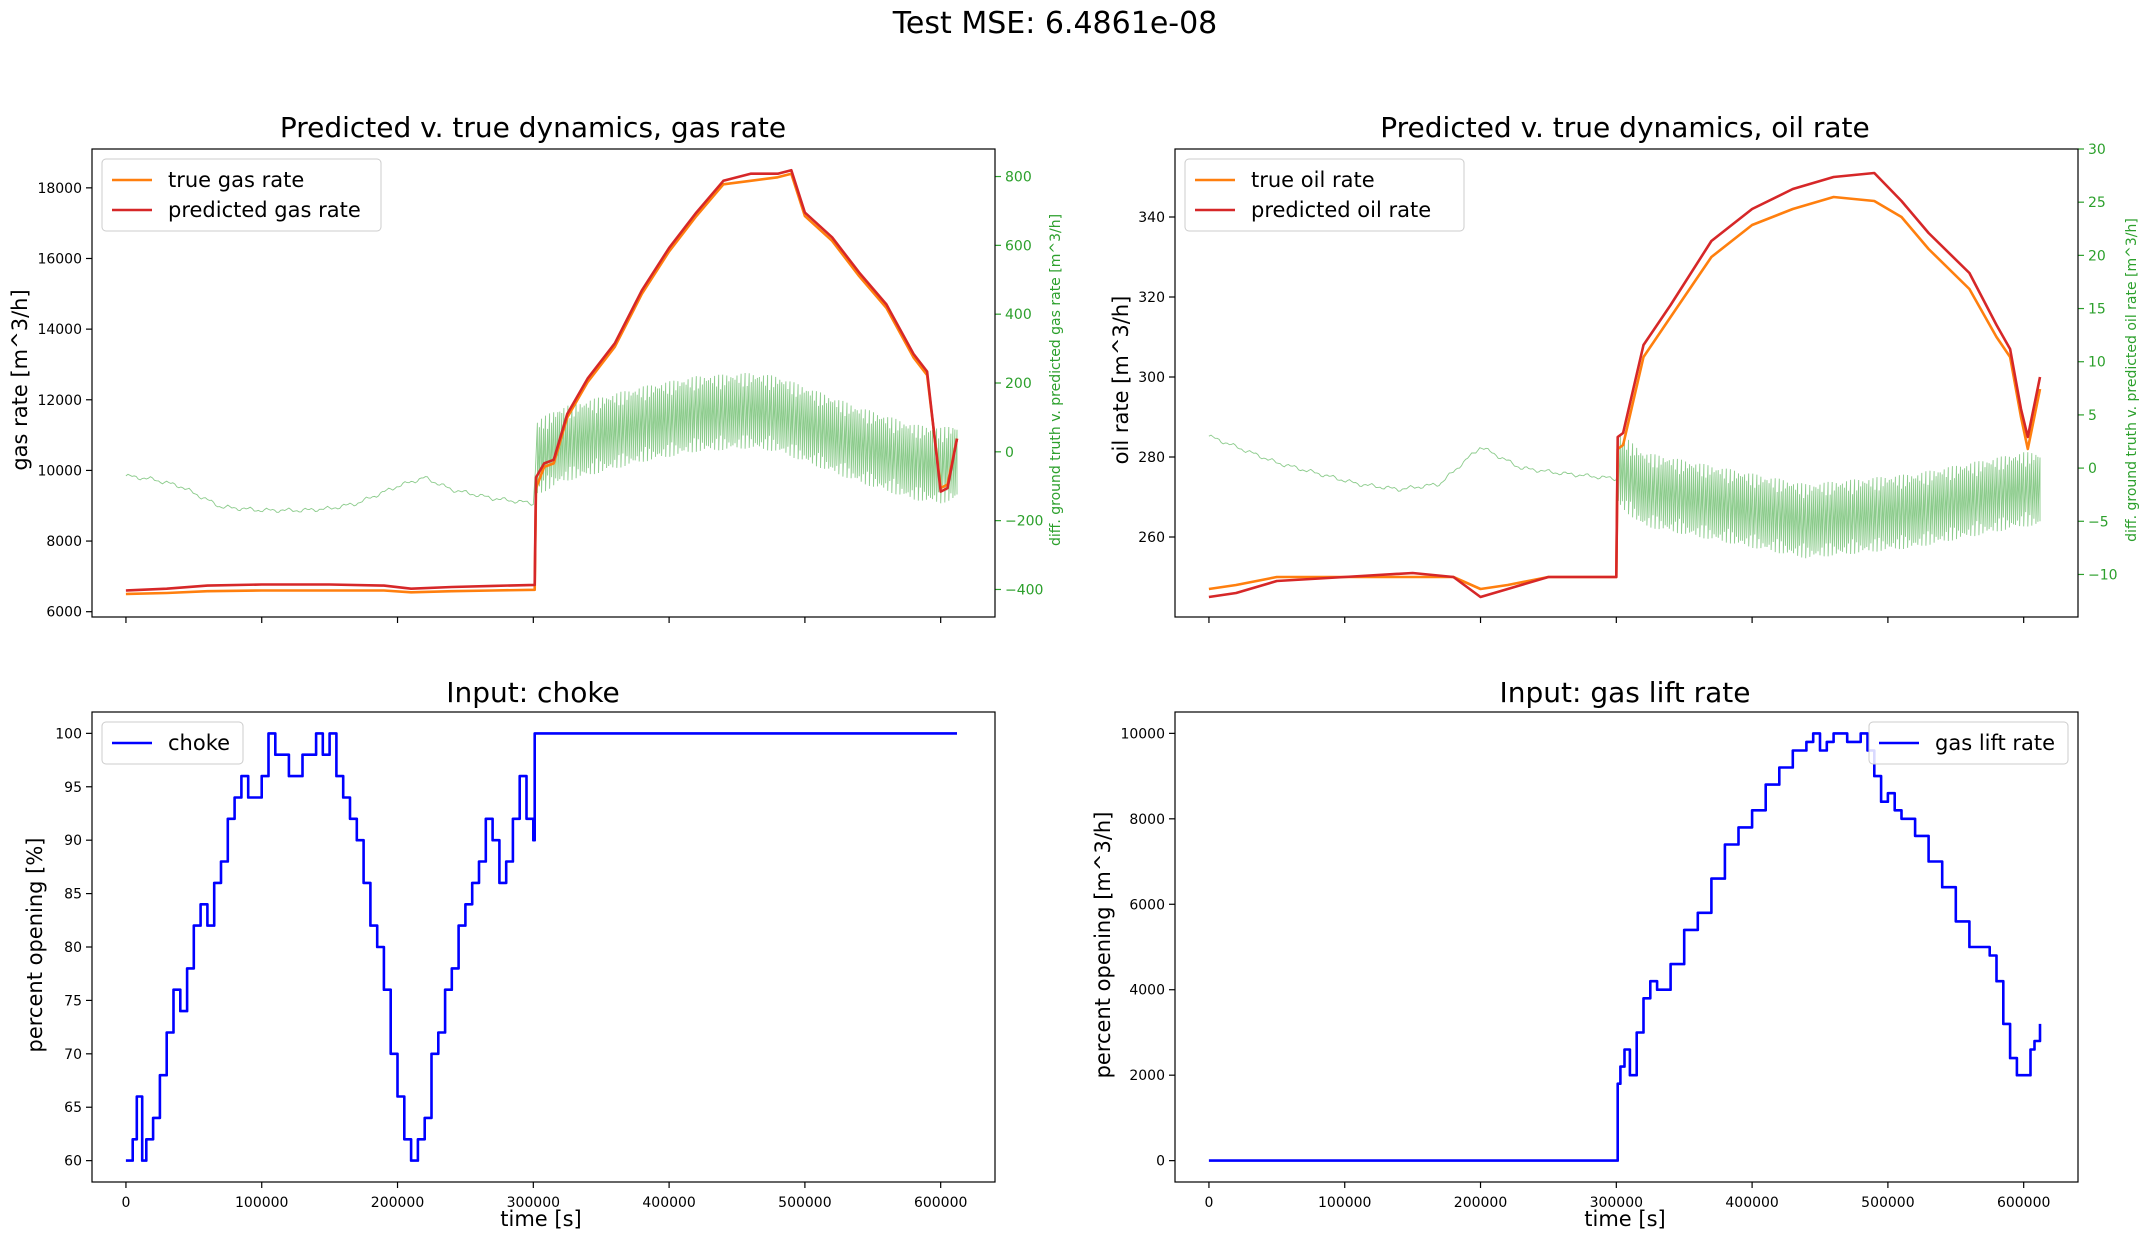 This screenshot has width=2142, height=1237. What do you see at coordinates (73, 1055) in the screenshot?
I see `y-tick-label: 70` at bounding box center [73, 1055].